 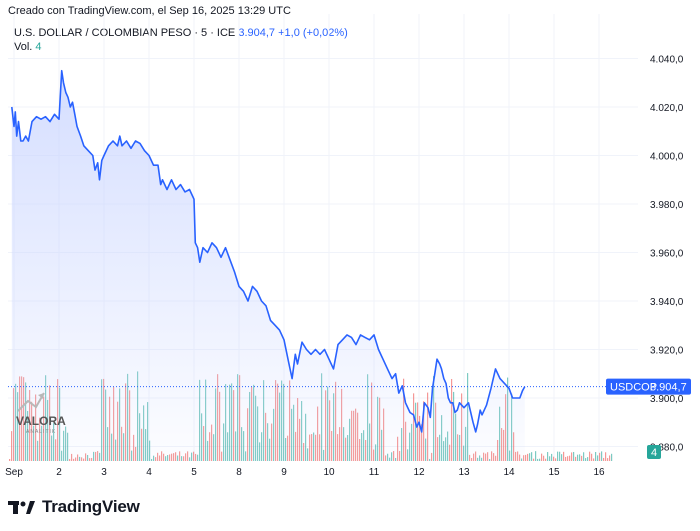 I want to click on legend-volume-row: Vol. 4, so click(x=181, y=47).